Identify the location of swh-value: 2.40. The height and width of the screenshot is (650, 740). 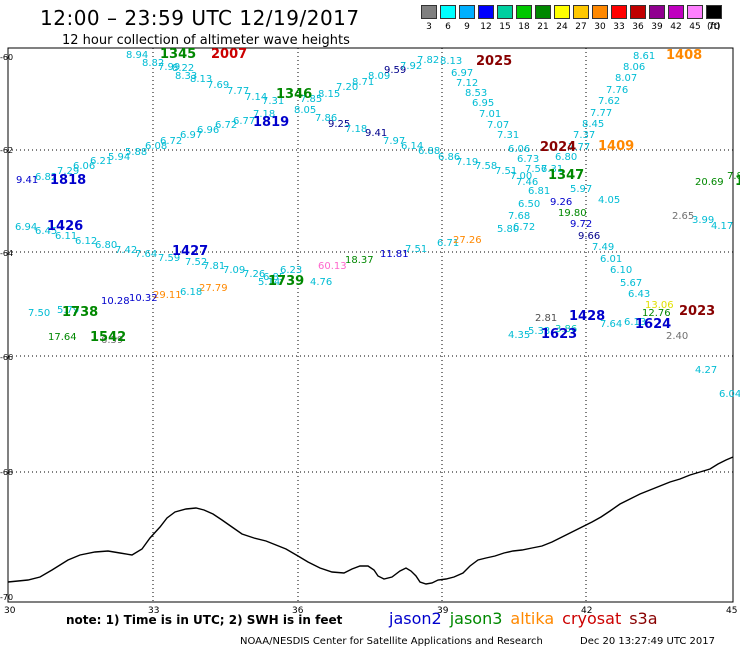
(677, 336).